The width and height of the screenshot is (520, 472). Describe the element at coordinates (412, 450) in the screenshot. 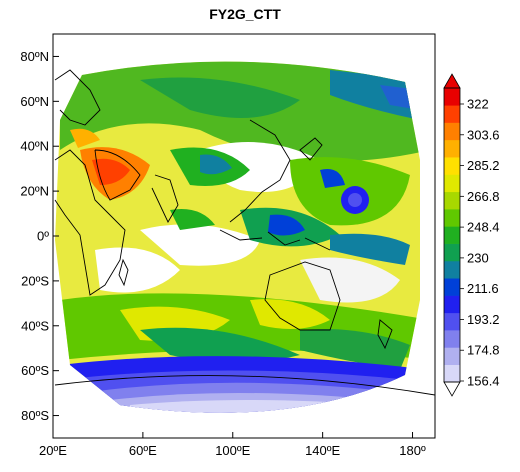

I see `x-tick-label: 180º` at that location.